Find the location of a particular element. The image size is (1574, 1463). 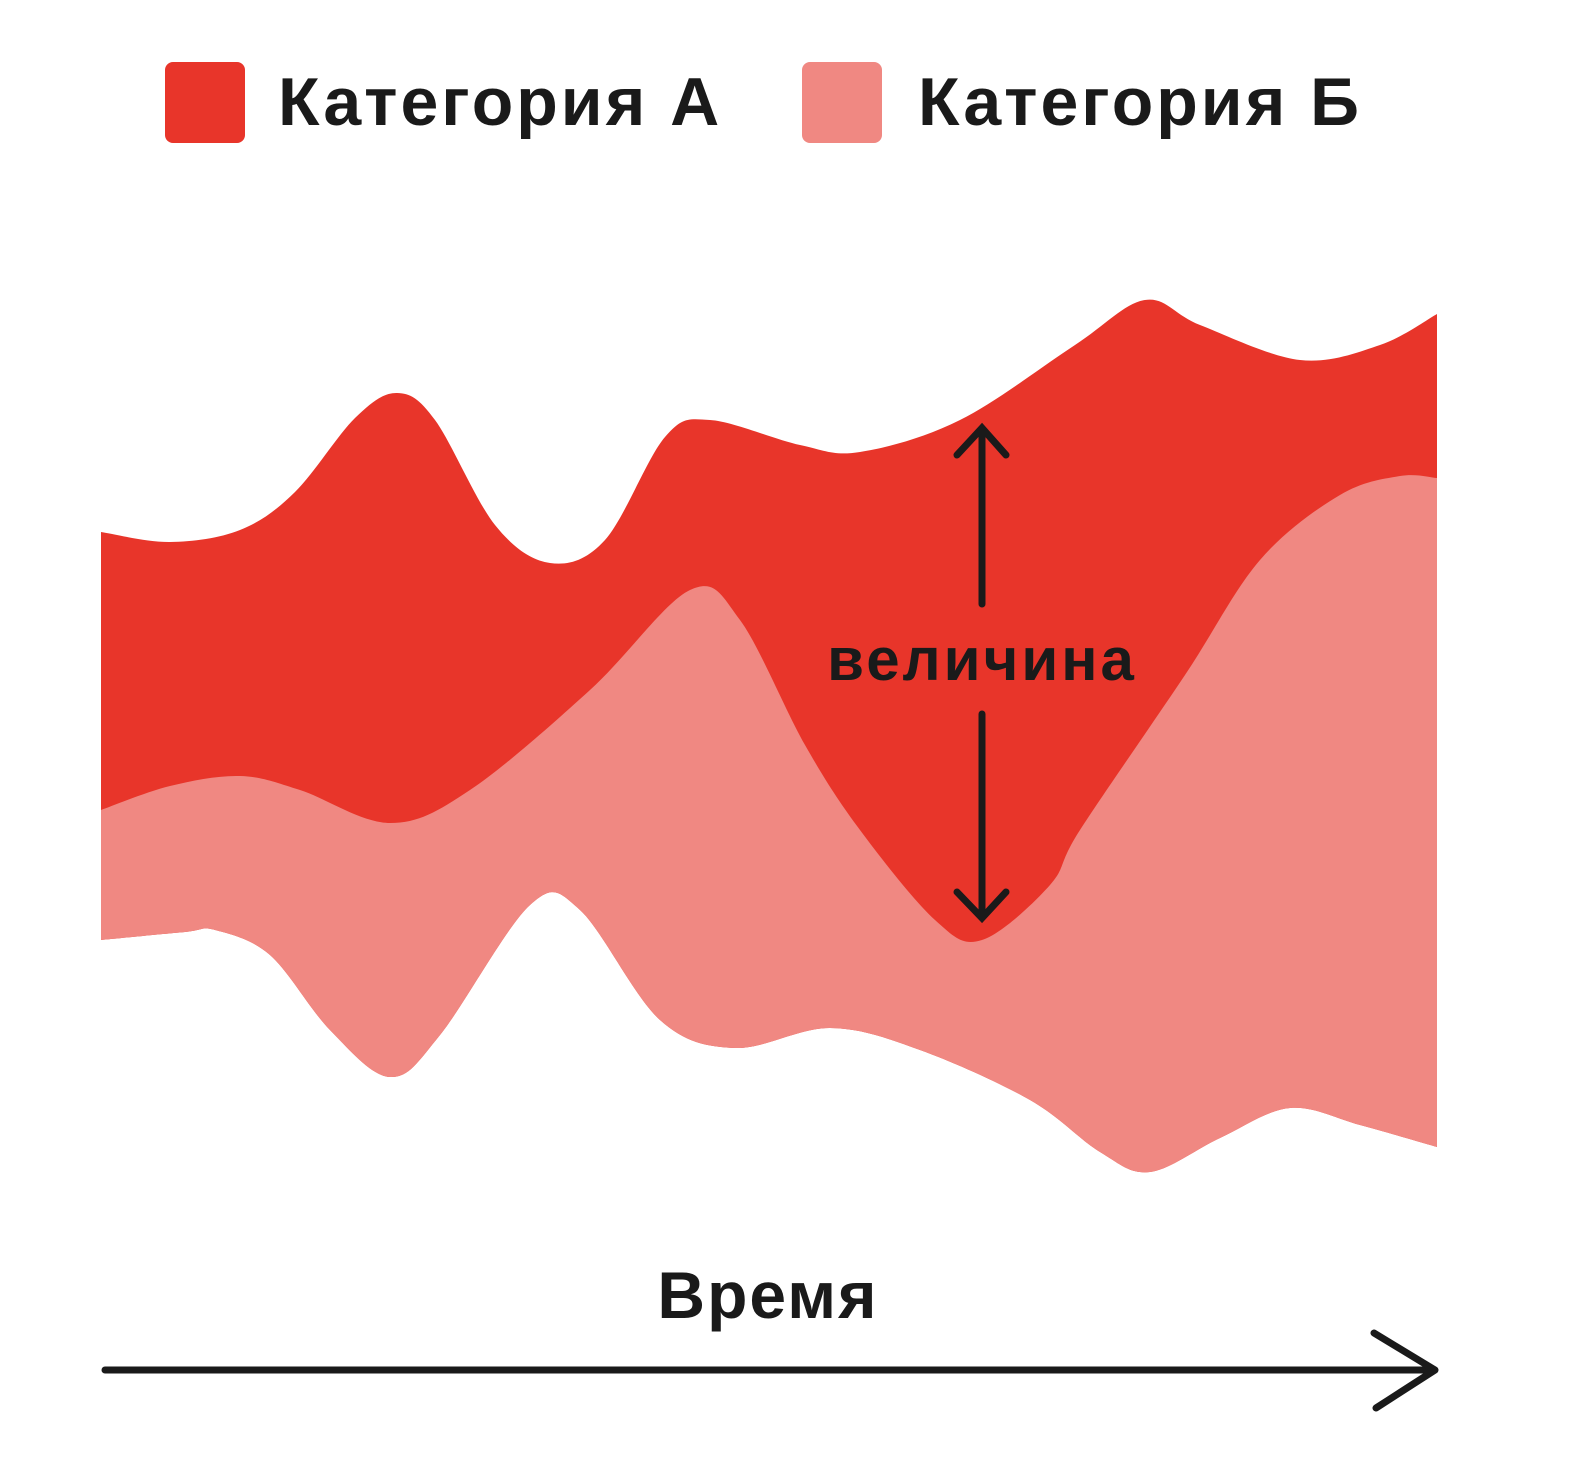

legend-swatch-b is located at coordinates (842, 102).